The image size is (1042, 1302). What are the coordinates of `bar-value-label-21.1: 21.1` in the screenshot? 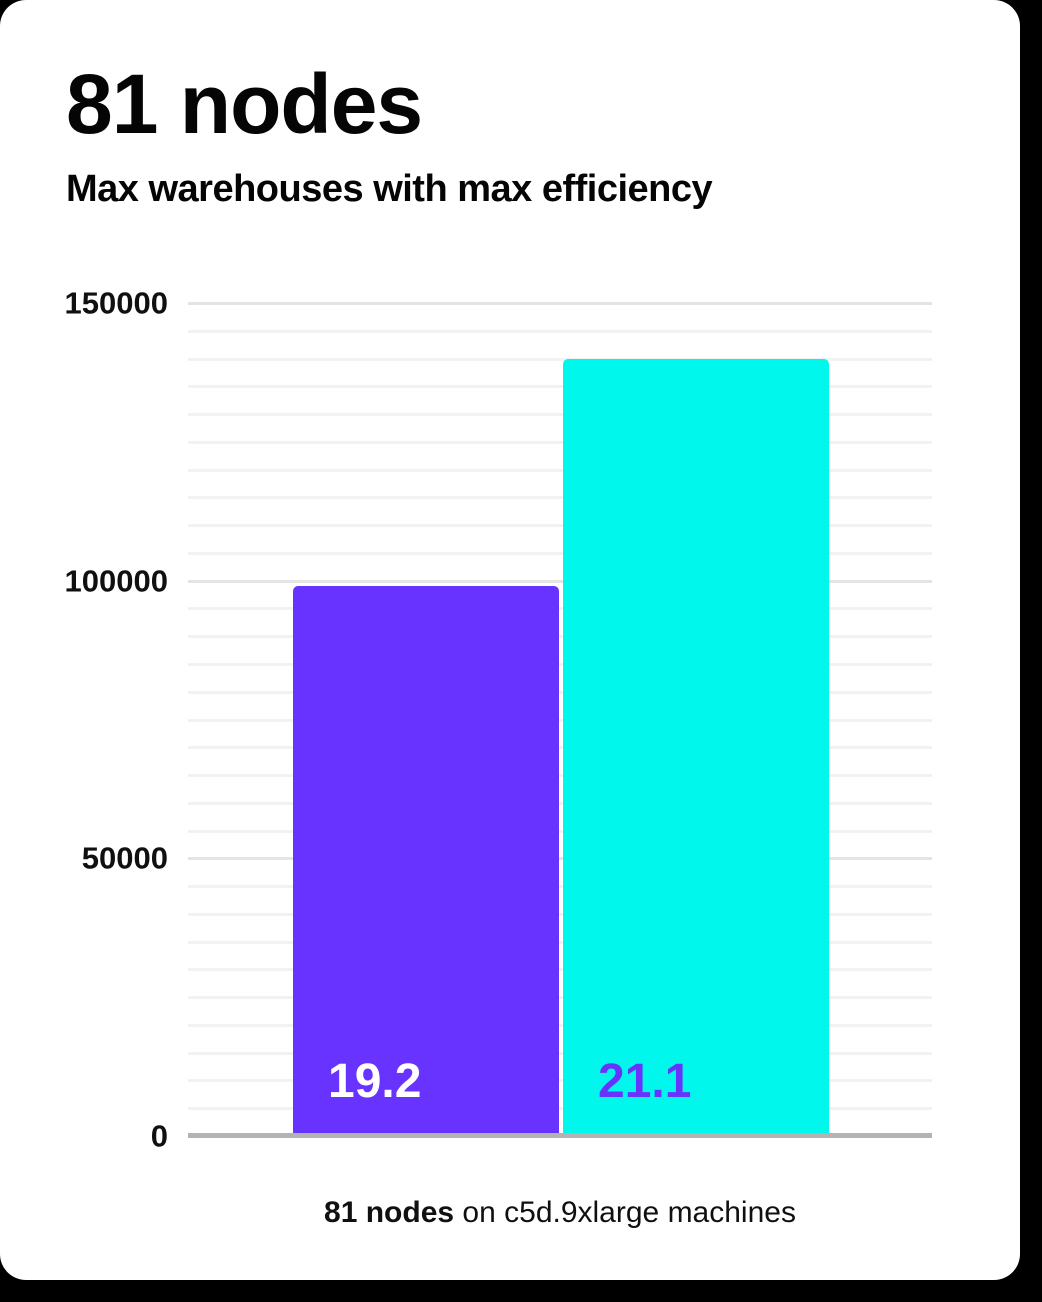 It's located at (645, 1081).